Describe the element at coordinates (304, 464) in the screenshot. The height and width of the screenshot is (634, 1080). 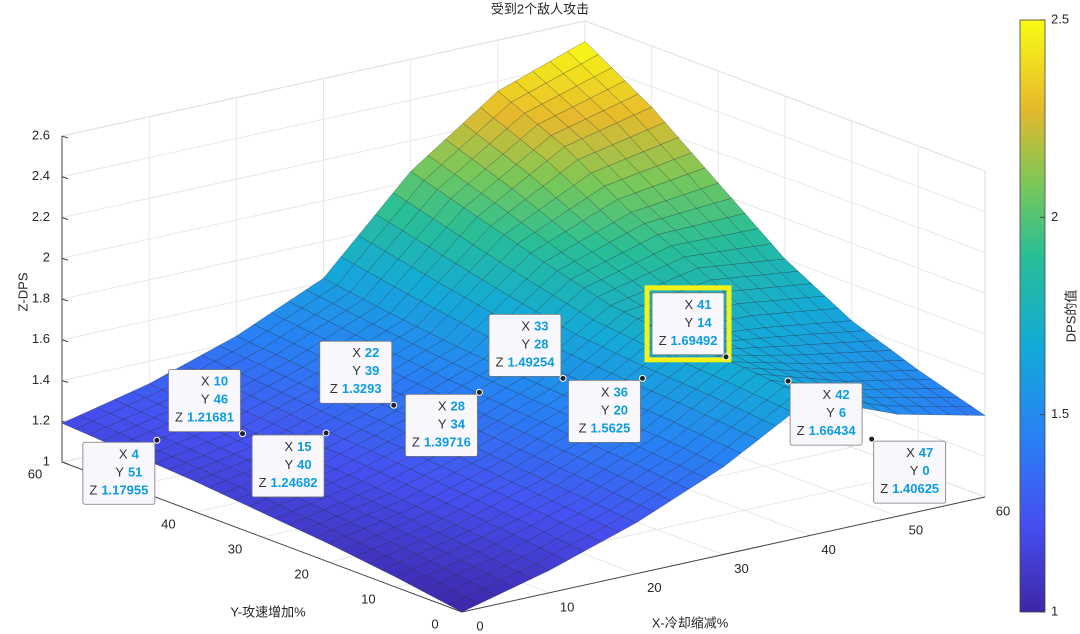
I see `datatip-value: 40` at that location.